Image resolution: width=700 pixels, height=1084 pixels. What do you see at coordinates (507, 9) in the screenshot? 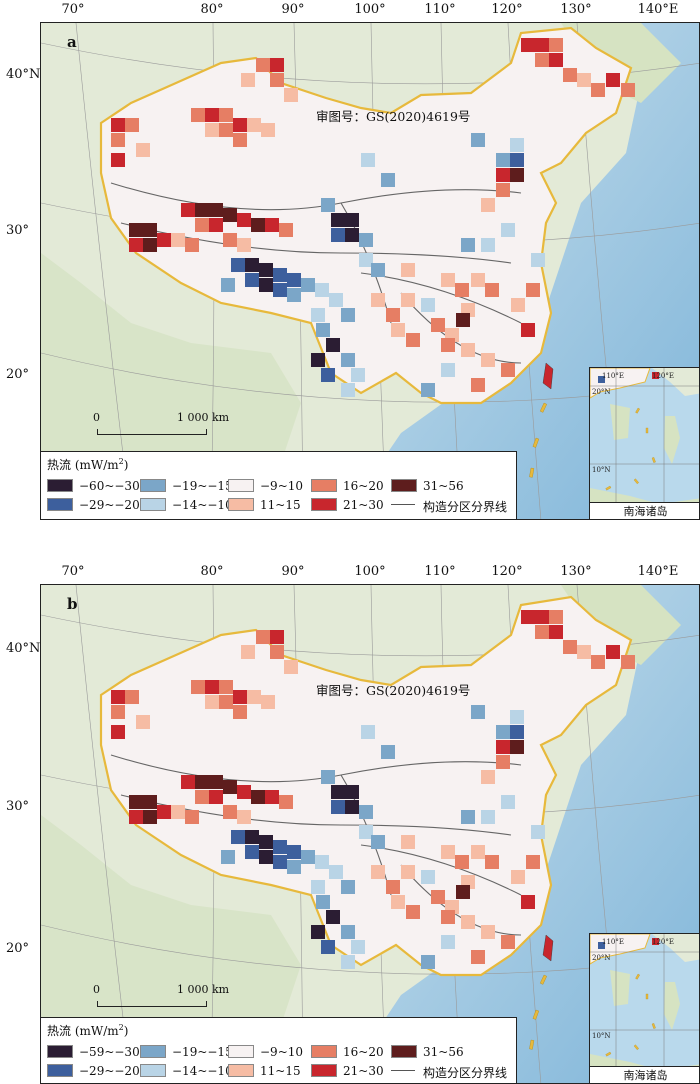
I see `longitude-label: 120°` at bounding box center [507, 9].